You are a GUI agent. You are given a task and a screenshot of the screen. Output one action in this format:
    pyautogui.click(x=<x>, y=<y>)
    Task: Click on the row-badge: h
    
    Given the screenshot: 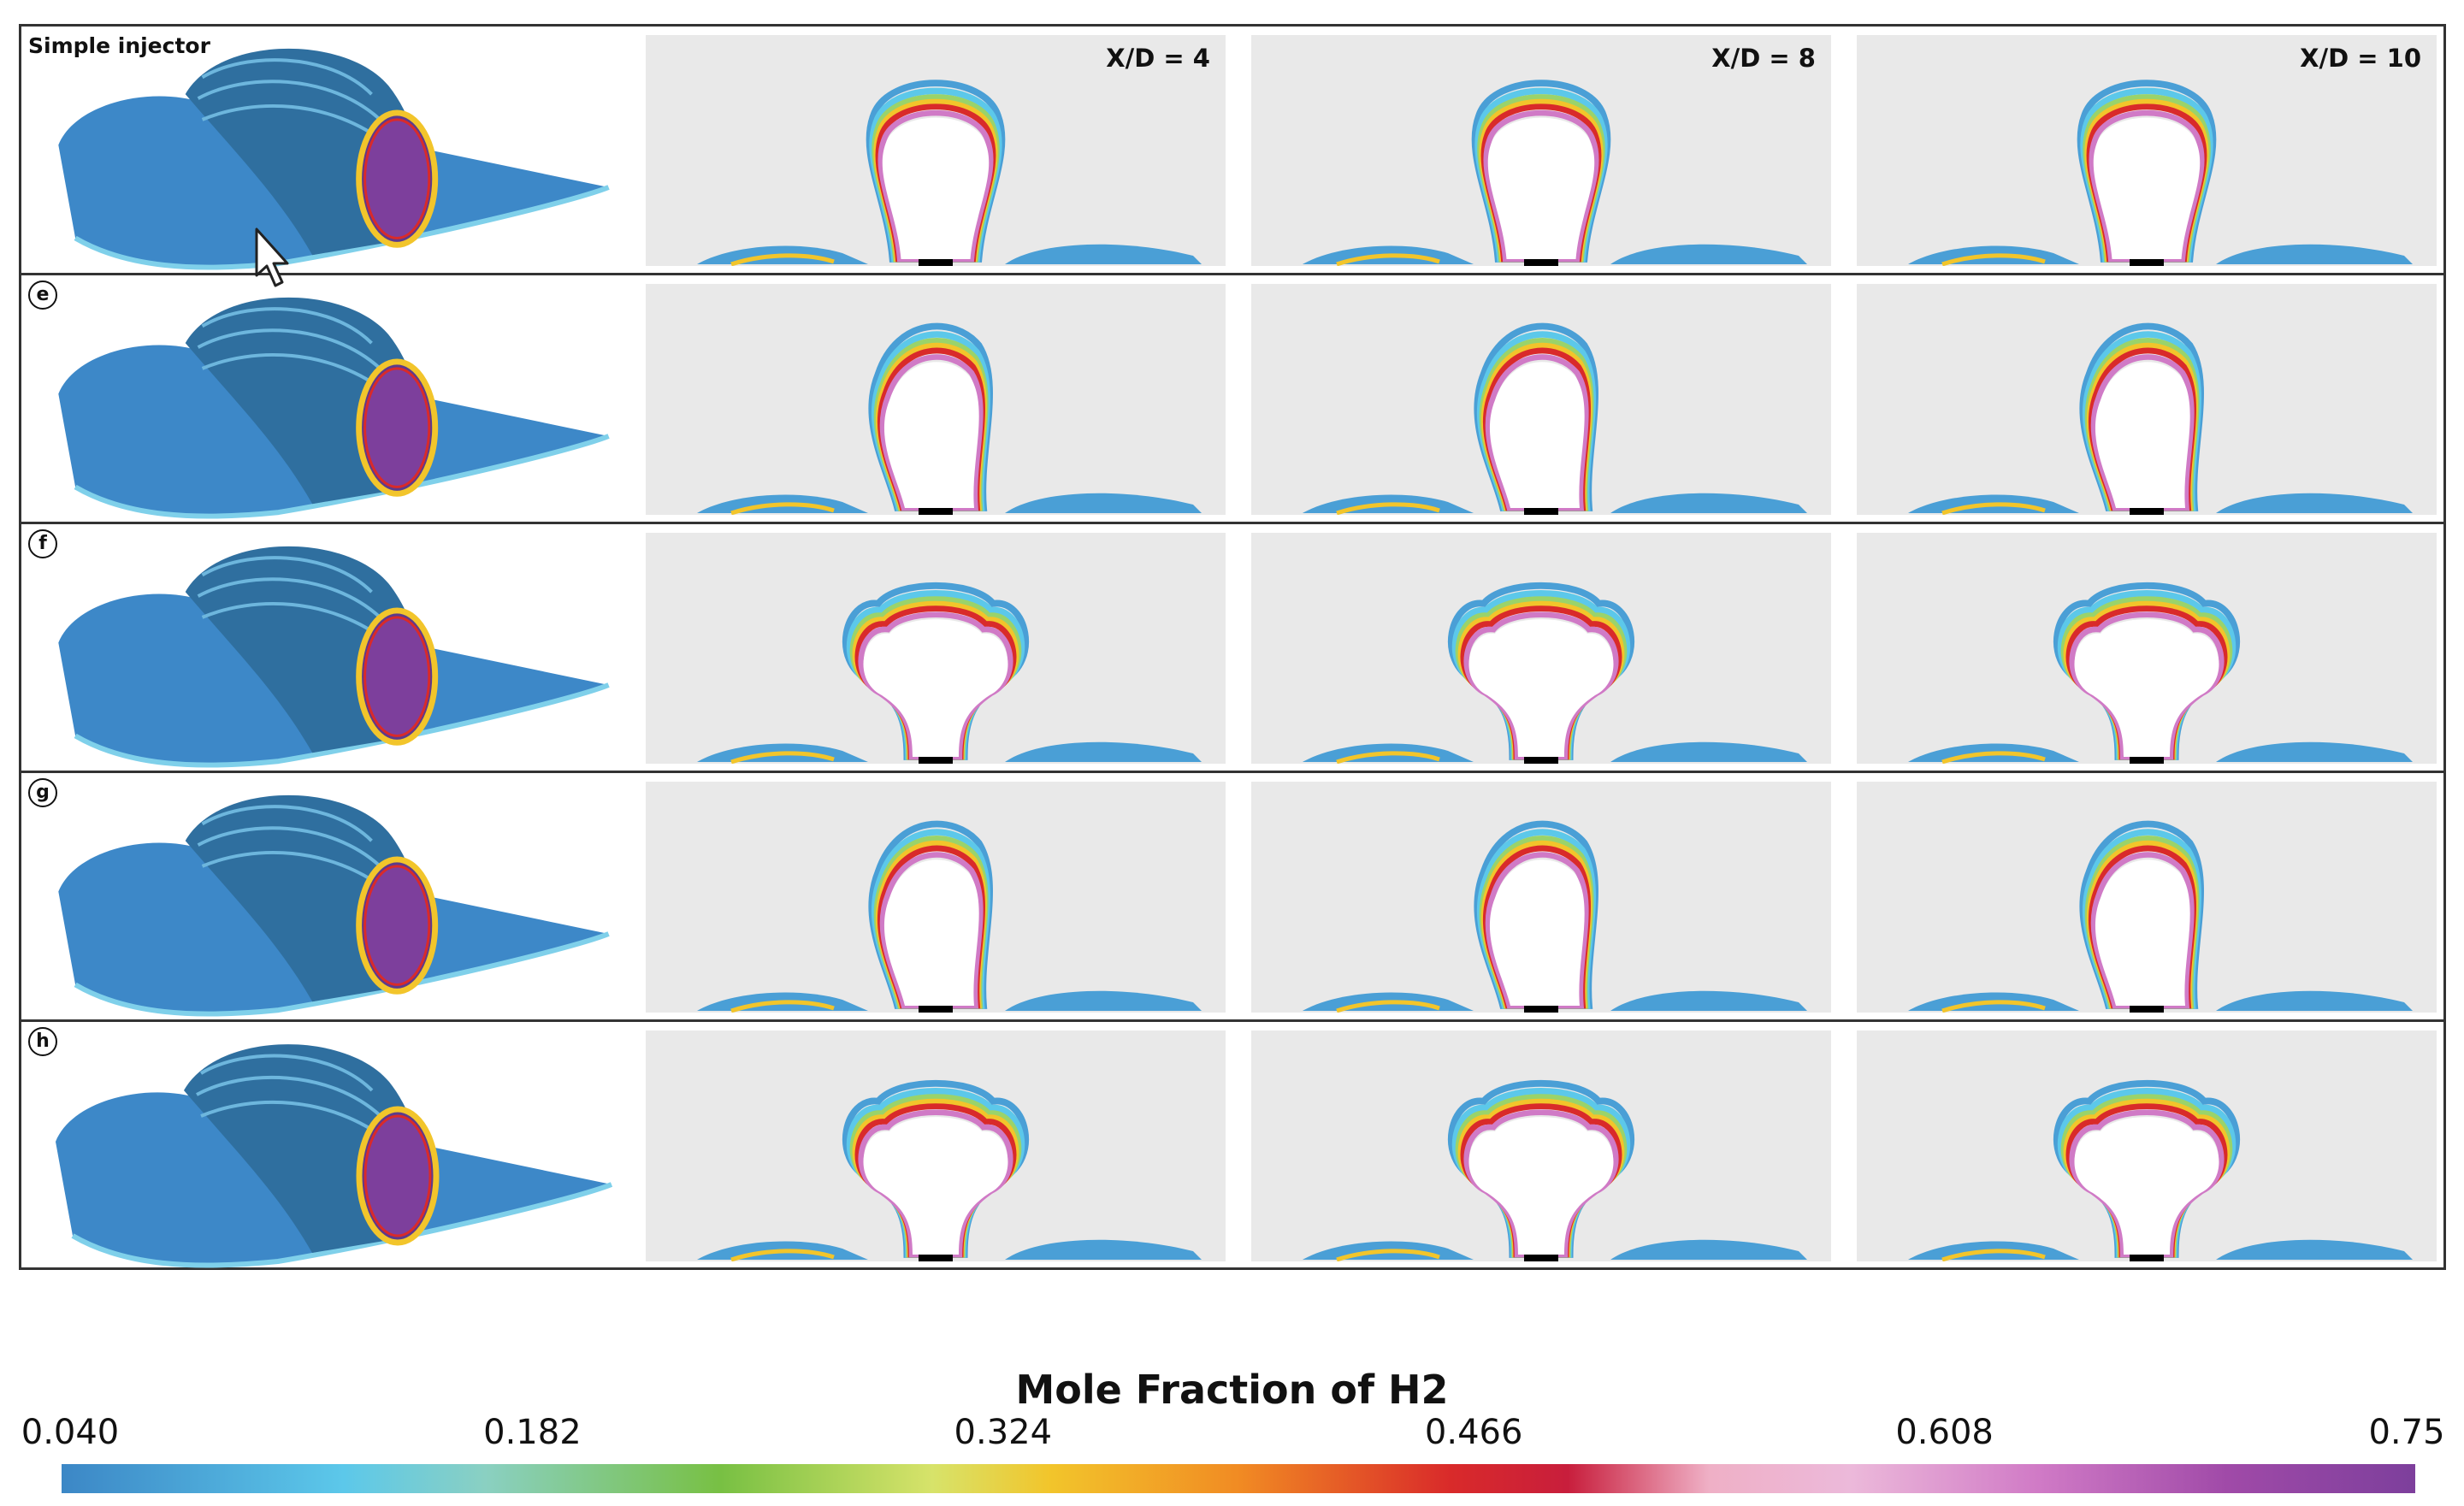 What is the action you would take?
    pyautogui.click(x=42, y=1041)
    